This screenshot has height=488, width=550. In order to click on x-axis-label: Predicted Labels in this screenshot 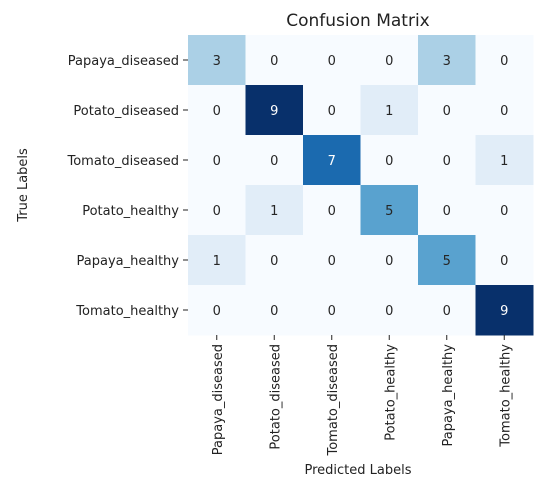, I will do `click(357, 470)`.